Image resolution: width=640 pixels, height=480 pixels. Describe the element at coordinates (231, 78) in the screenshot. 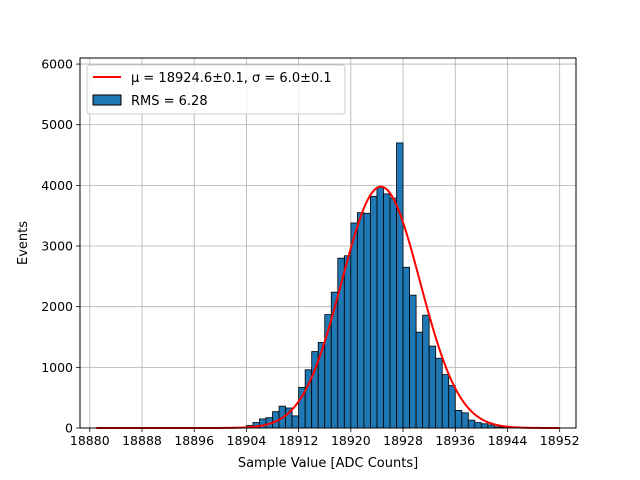

I see `legend-fit-label: μ = 18924.6±0.1, σ = 6.0±0.1` at that location.